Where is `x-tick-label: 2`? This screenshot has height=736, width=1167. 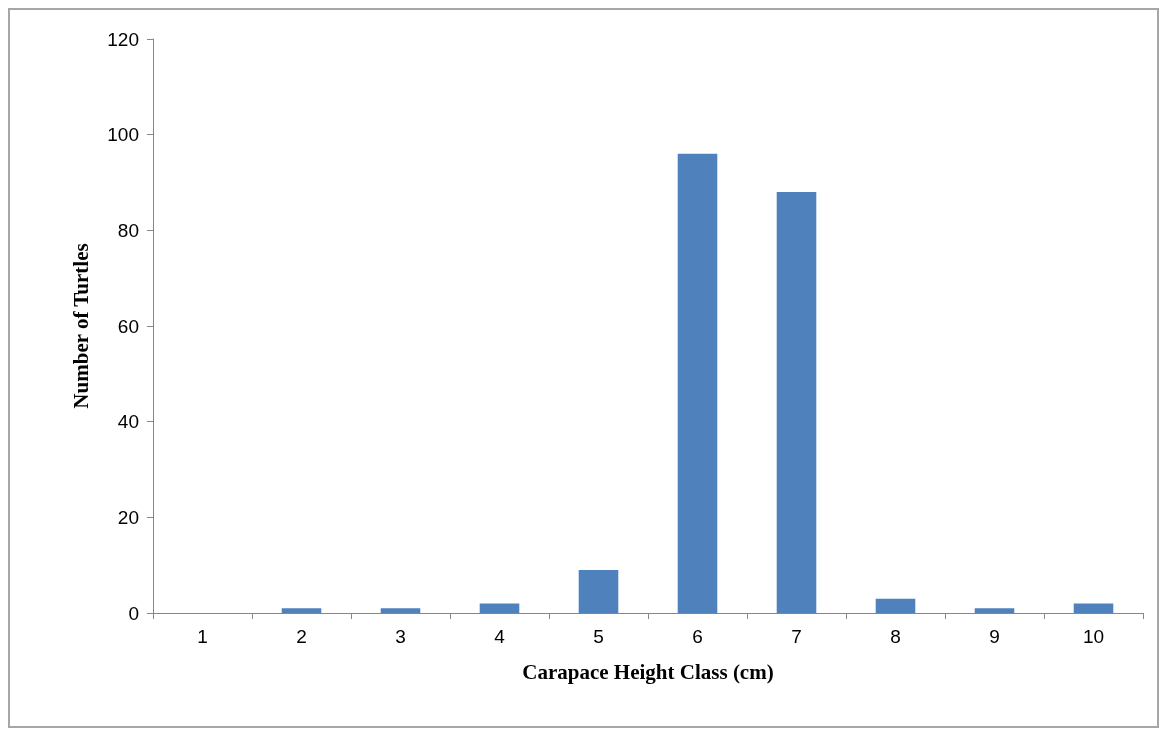
x-tick-label: 2 is located at coordinates (301, 636).